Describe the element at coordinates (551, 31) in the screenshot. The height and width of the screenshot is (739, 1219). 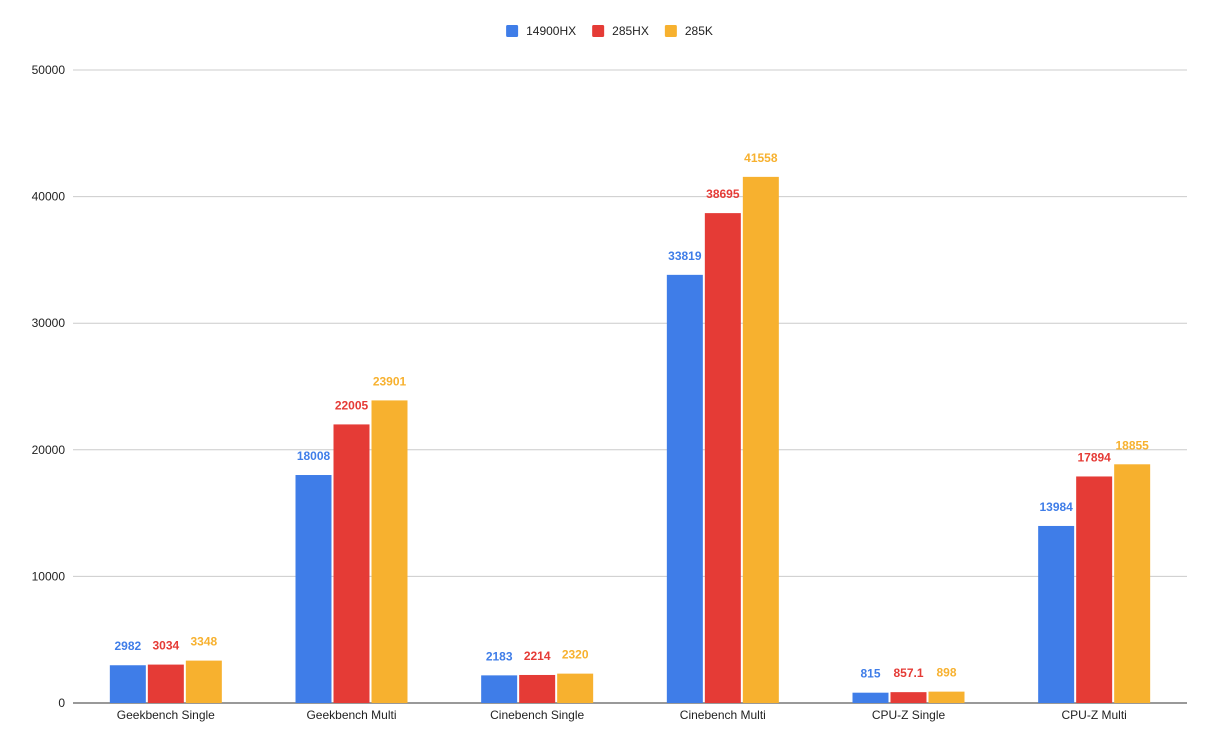
I see `legend-label: 14900HX` at that location.